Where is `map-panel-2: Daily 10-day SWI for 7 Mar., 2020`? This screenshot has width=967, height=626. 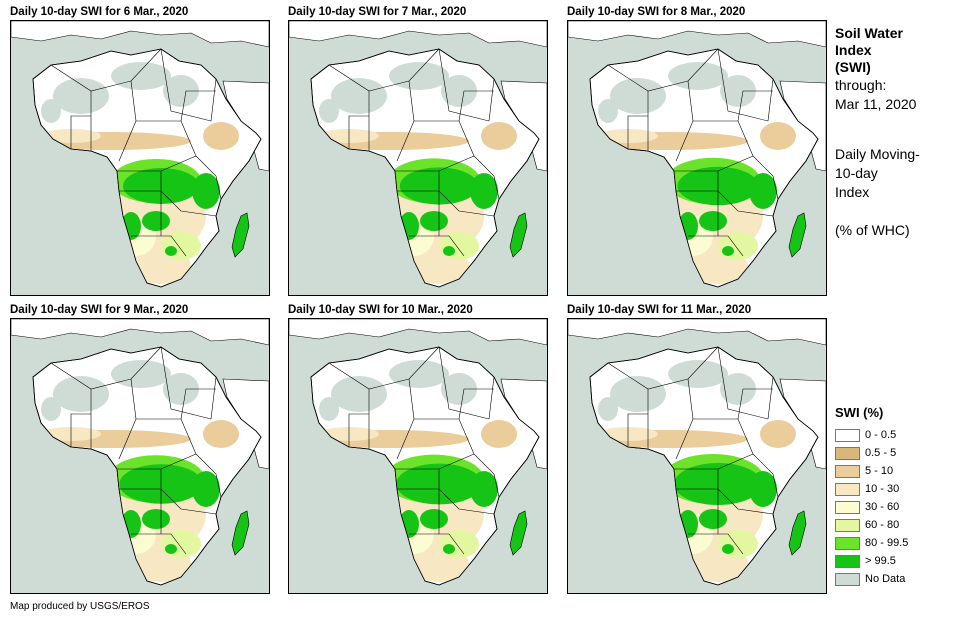
map-panel-2: Daily 10-day SWI for 7 Mar., 2020 is located at coordinates (418, 150).